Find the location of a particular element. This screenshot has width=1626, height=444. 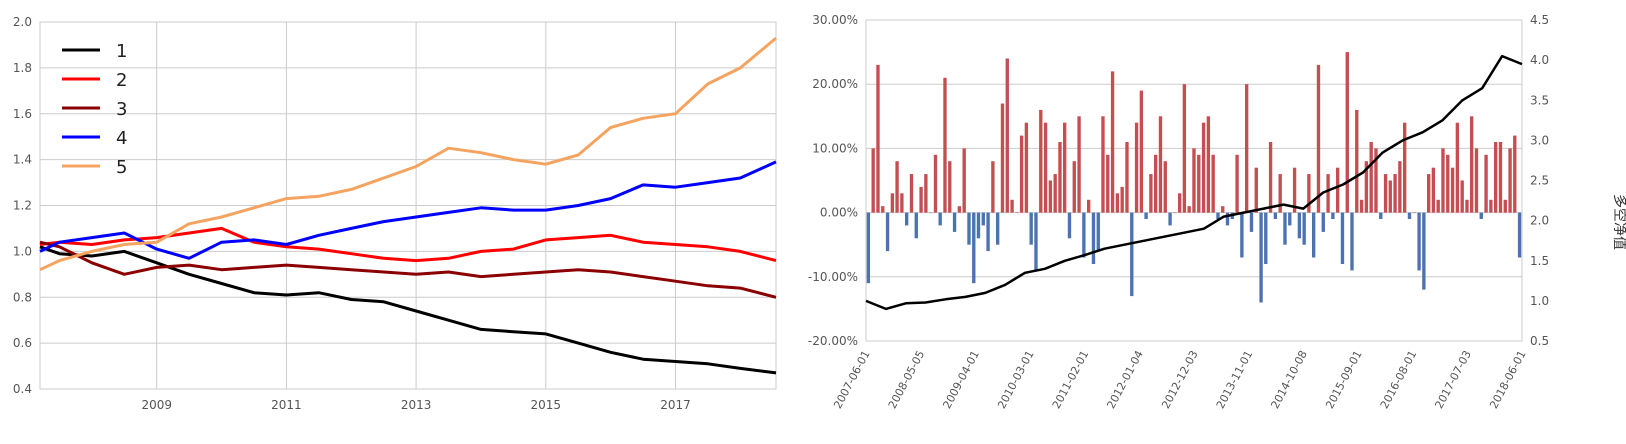

chart2-left-axis-label: IC is located at coordinates (801, 192).